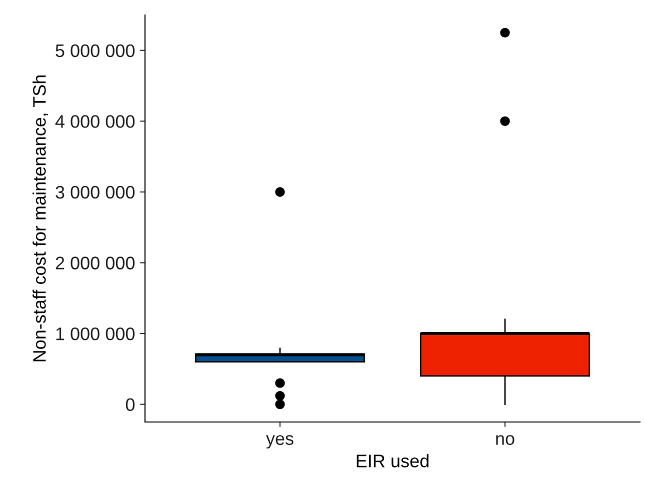 The image size is (646, 483). Describe the element at coordinates (130, 405) in the screenshot. I see `y-tick-label: 0` at that location.